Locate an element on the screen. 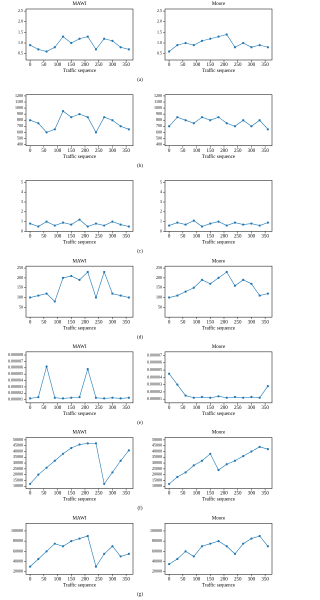  y-tick-label: 60000 is located at coordinates (18, 550).